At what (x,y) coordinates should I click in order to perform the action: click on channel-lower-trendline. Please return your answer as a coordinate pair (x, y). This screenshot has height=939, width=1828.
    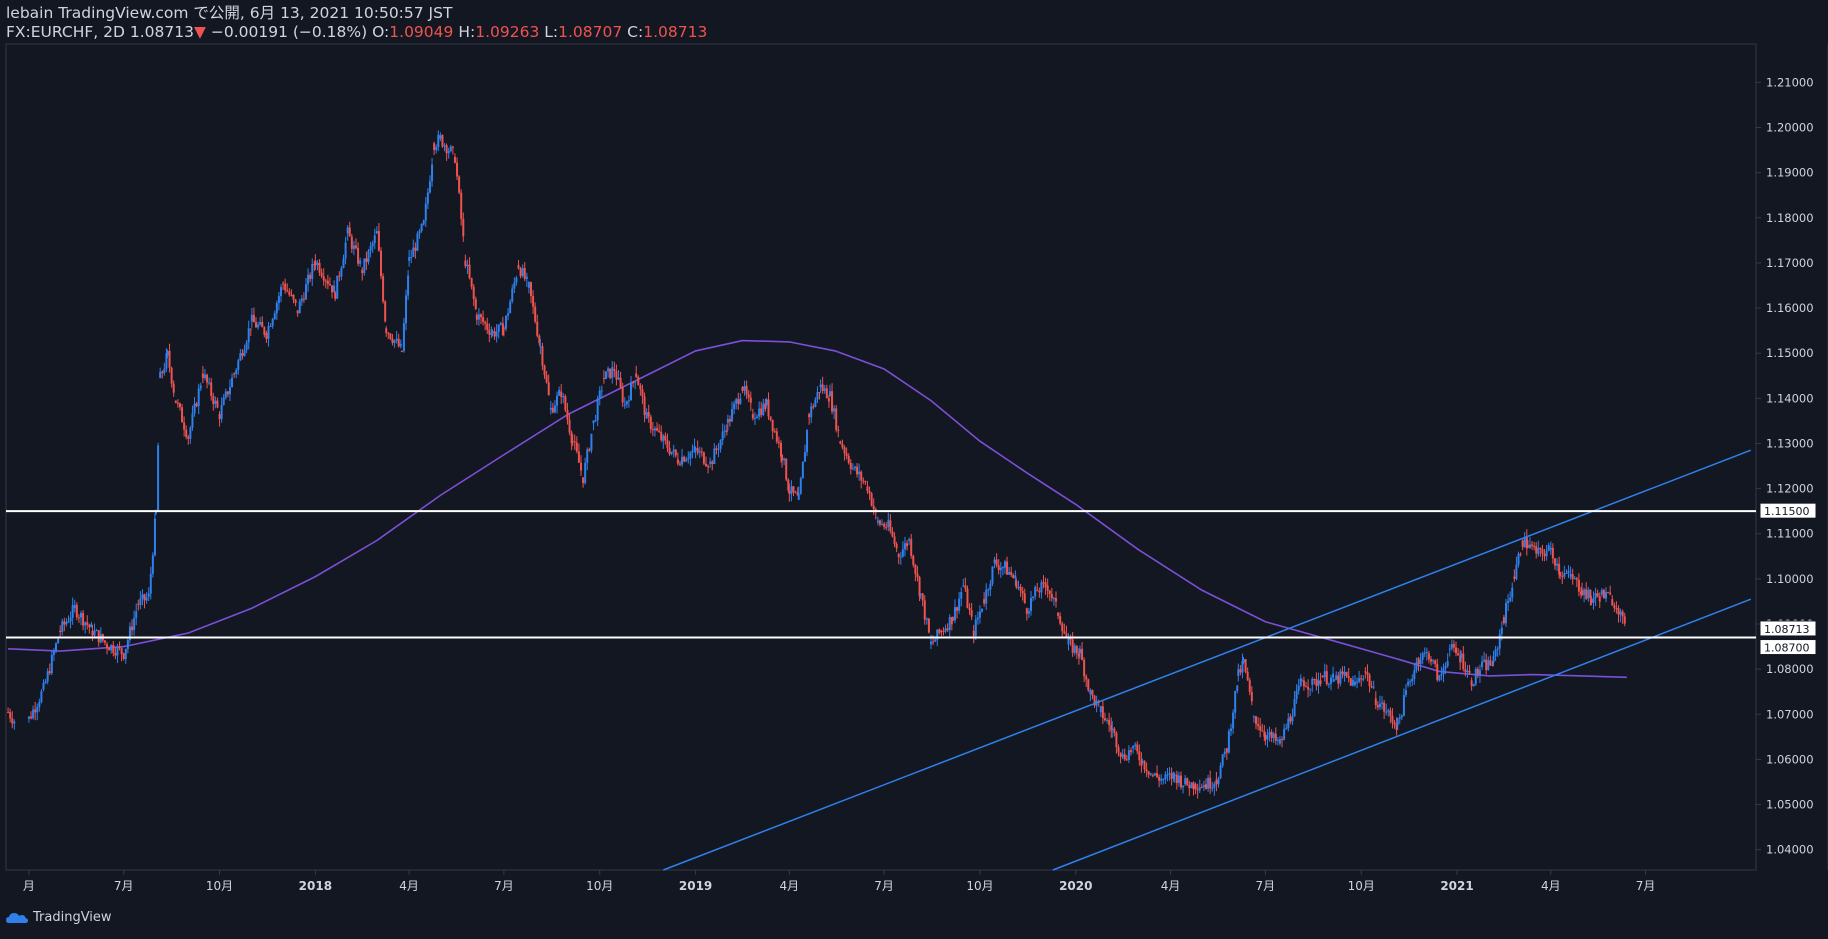
    Looking at the image, I should click on (1402, 734).